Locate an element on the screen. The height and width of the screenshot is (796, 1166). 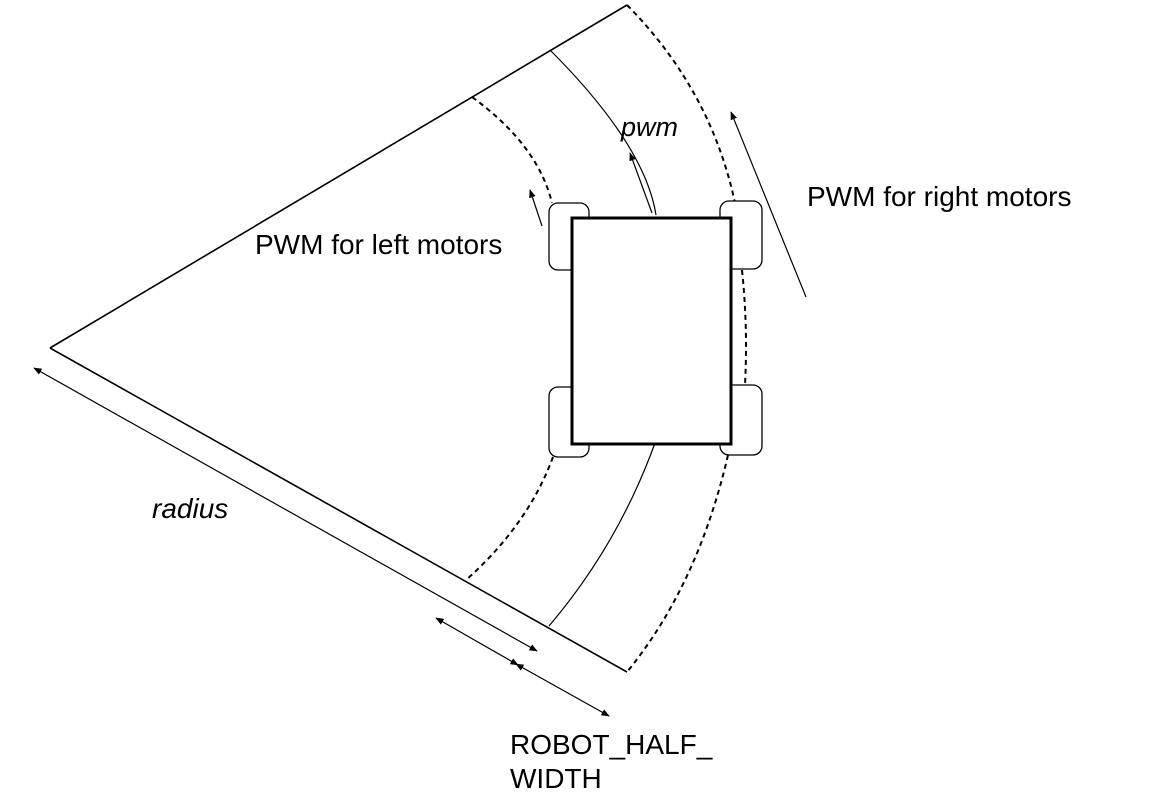
left-motor-arrow is located at coordinates (536, 208).